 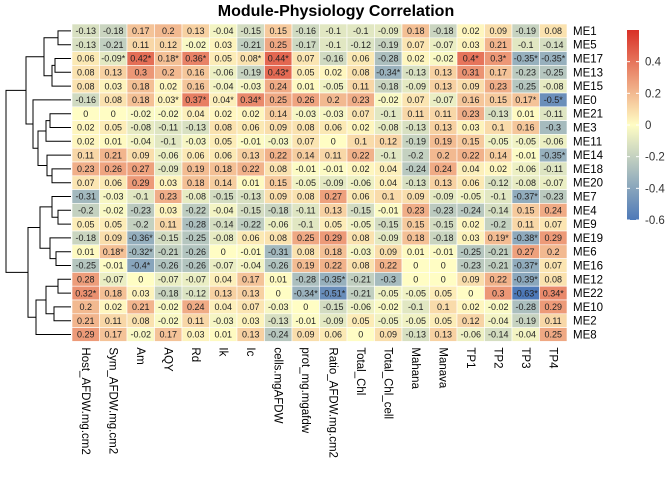 What do you see at coordinates (553, 169) in the screenshot?
I see `cell-value-label: -0.11` at bounding box center [553, 169].